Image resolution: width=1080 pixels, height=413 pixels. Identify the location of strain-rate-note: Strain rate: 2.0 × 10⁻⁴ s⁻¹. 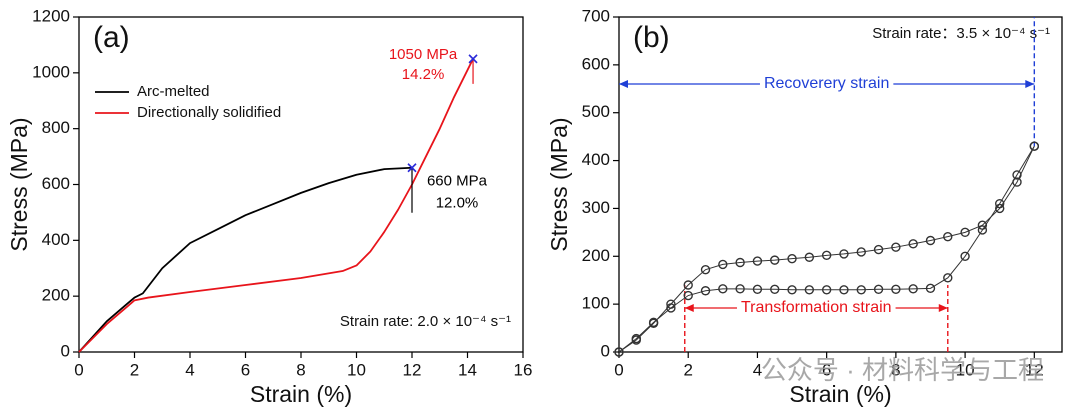
(425, 321).